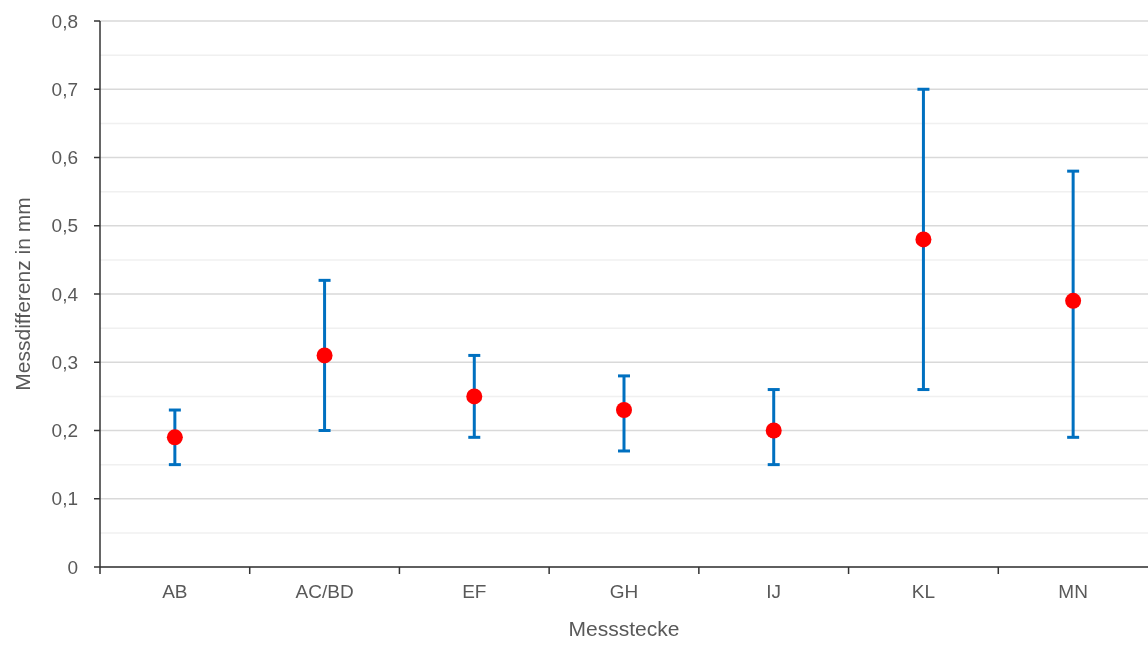 Image resolution: width=1148 pixels, height=647 pixels. I want to click on x-tick-label: MN, so click(1073, 591).